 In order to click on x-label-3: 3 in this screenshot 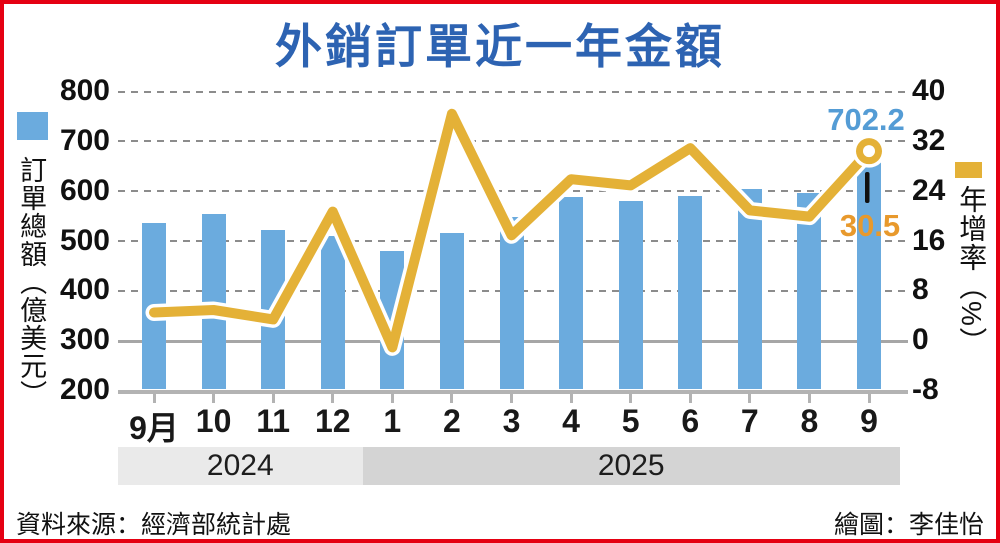, I will do `click(511, 421)`.